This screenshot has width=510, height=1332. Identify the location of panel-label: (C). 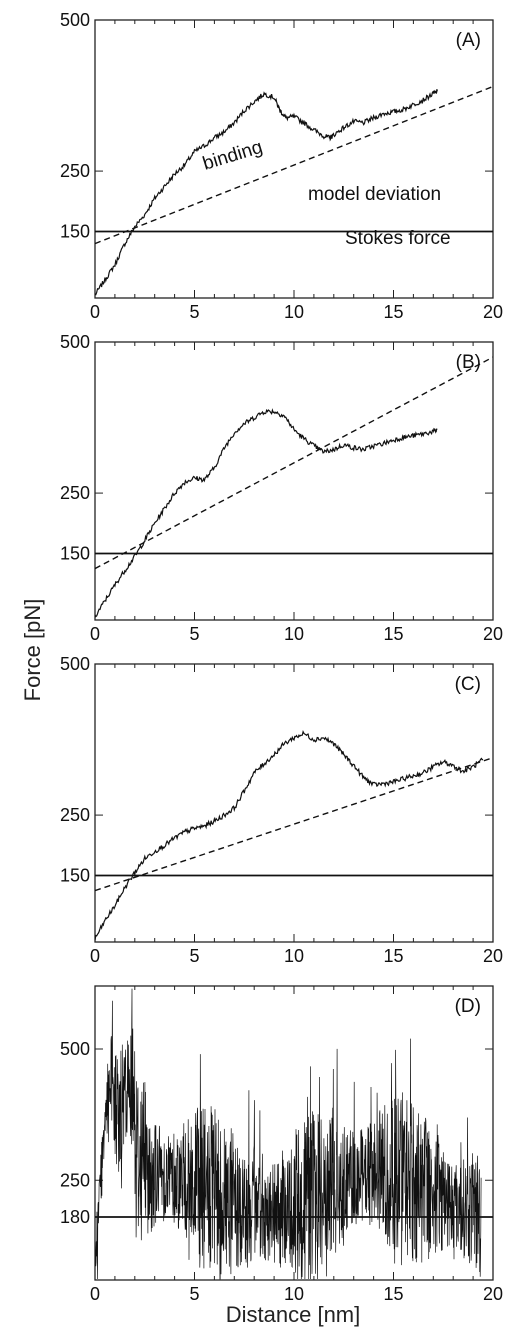
(468, 684).